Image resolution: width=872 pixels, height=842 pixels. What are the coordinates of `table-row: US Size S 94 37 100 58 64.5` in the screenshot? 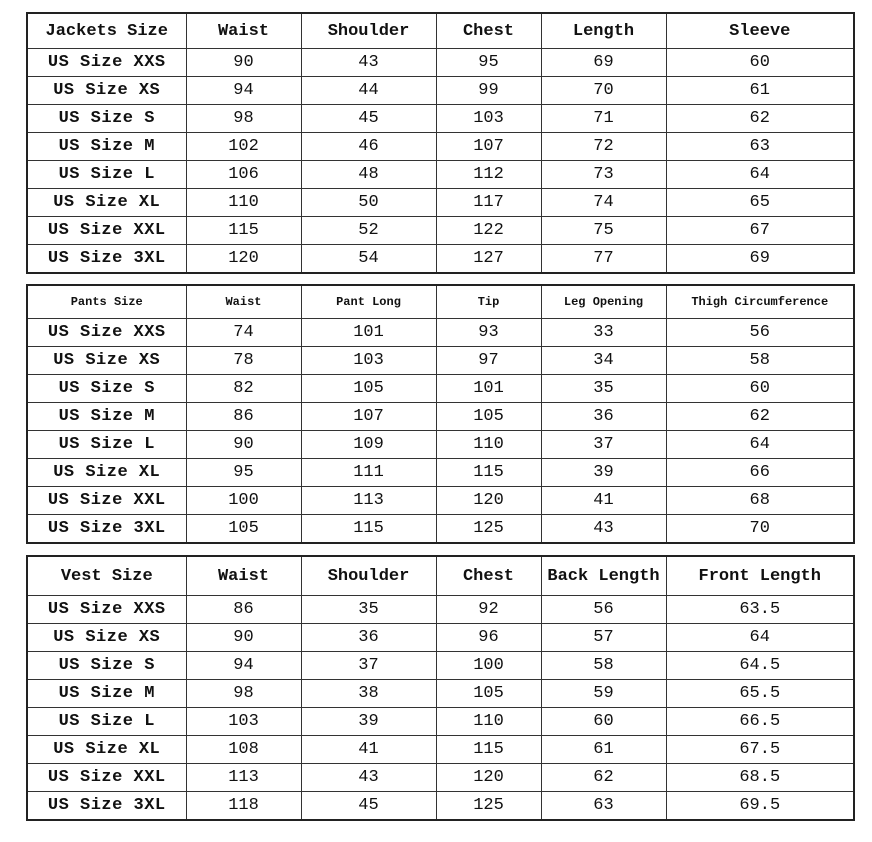 It's located at (440, 665).